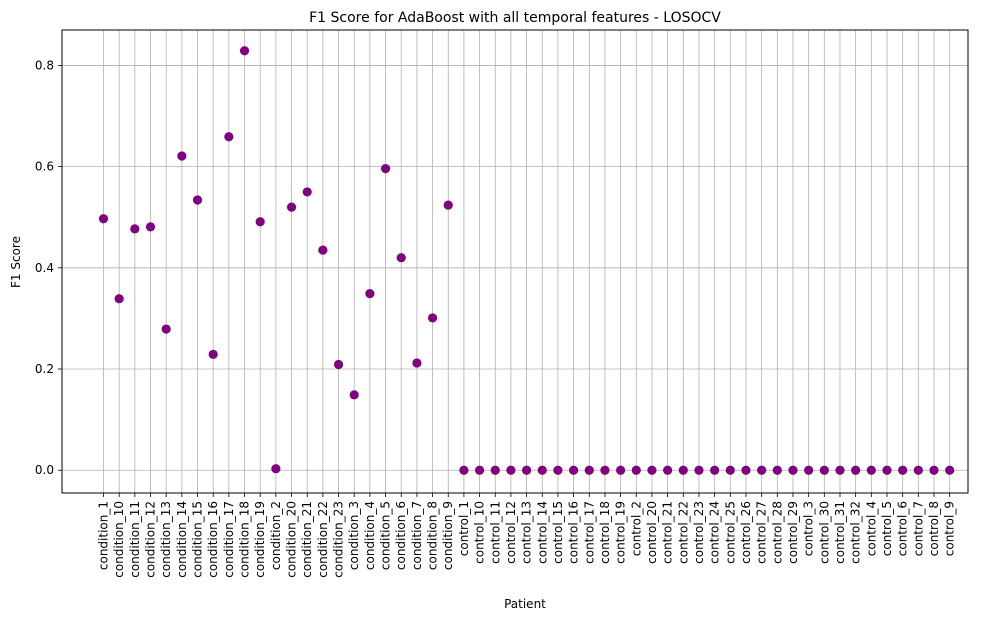 Image resolution: width=1001 pixels, height=620 pixels. I want to click on x-tick-label: control_25, so click(730, 532).